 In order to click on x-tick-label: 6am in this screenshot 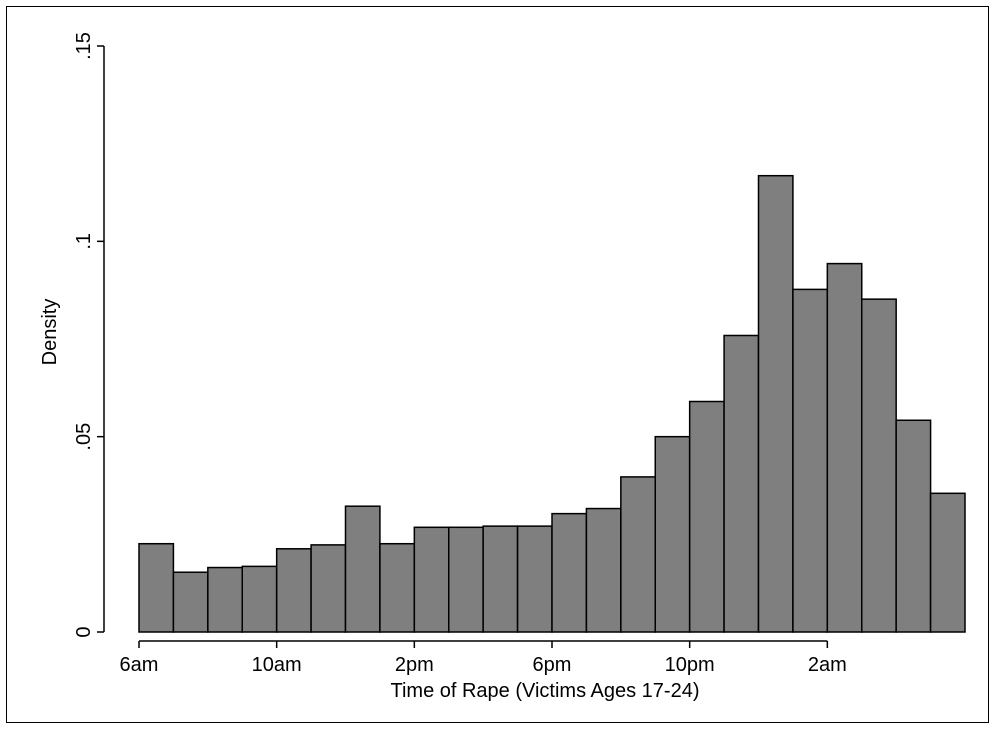, I will do `click(139, 665)`.